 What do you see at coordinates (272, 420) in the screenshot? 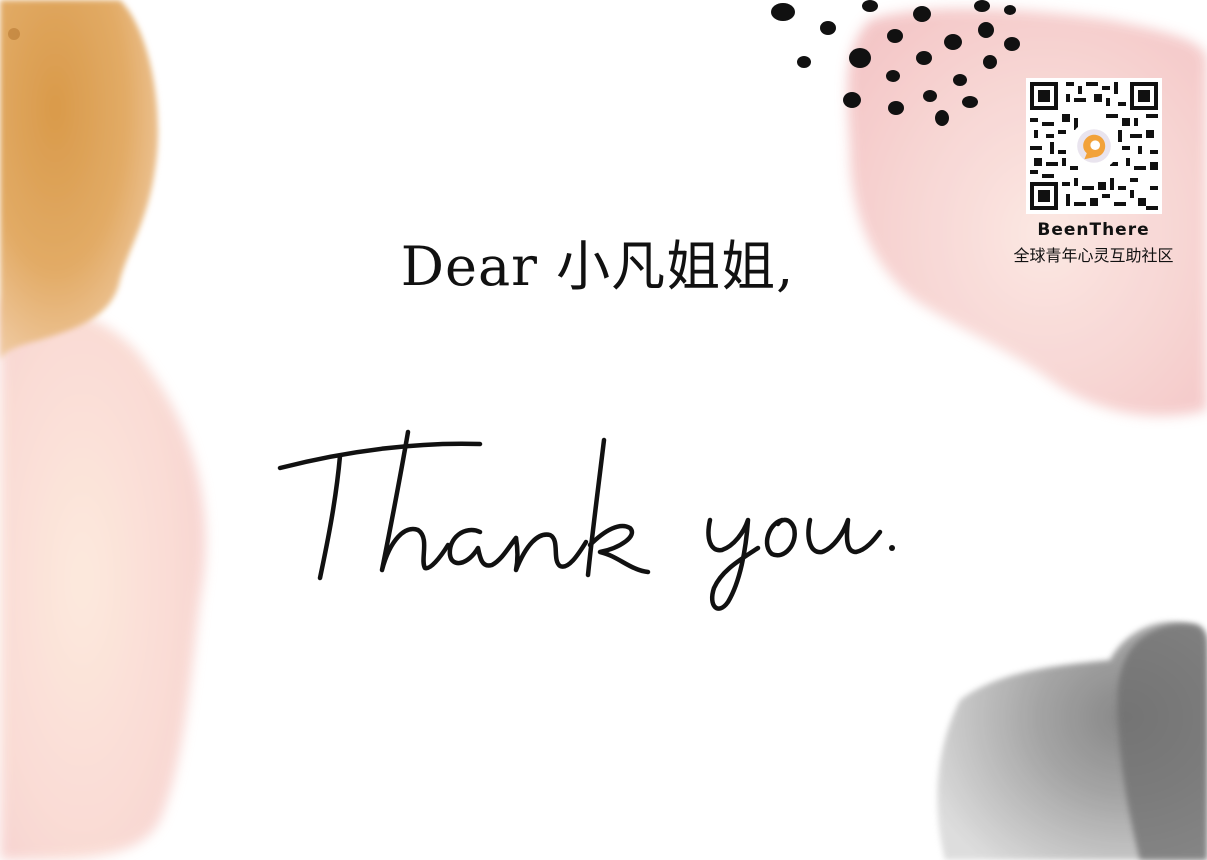
I see `thank-you-text: Thank you.` at bounding box center [272, 420].